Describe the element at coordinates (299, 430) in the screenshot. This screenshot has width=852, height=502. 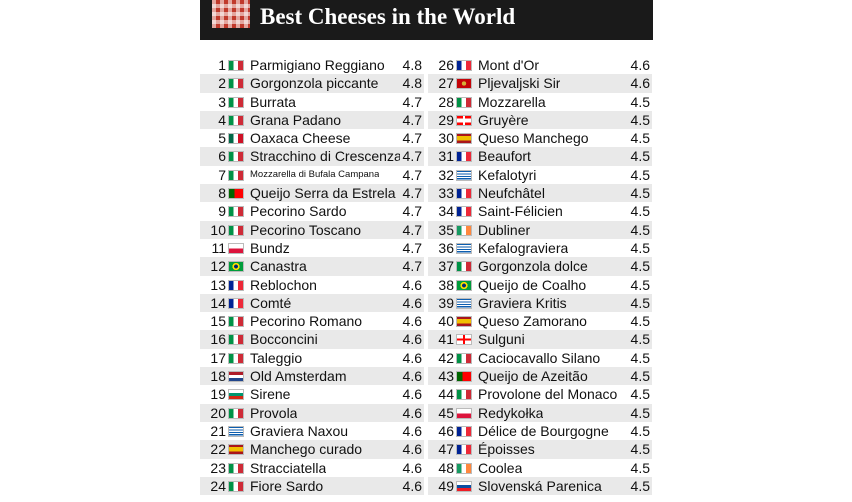
I see `cheese-name: Graviera Naxou` at that location.